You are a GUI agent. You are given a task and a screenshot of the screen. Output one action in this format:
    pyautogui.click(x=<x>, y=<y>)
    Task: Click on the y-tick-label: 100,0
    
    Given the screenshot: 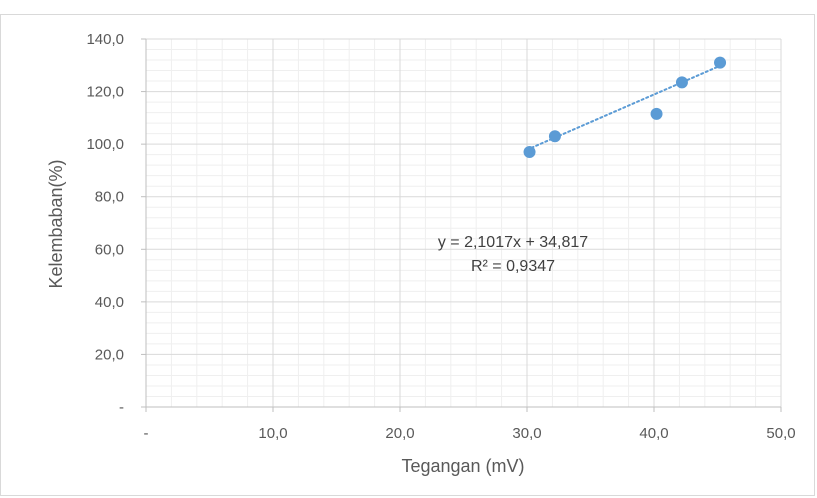 What is the action you would take?
    pyautogui.click(x=105, y=144)
    